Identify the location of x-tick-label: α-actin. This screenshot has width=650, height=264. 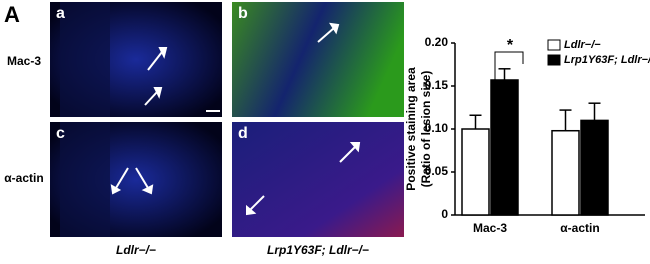
(579, 228).